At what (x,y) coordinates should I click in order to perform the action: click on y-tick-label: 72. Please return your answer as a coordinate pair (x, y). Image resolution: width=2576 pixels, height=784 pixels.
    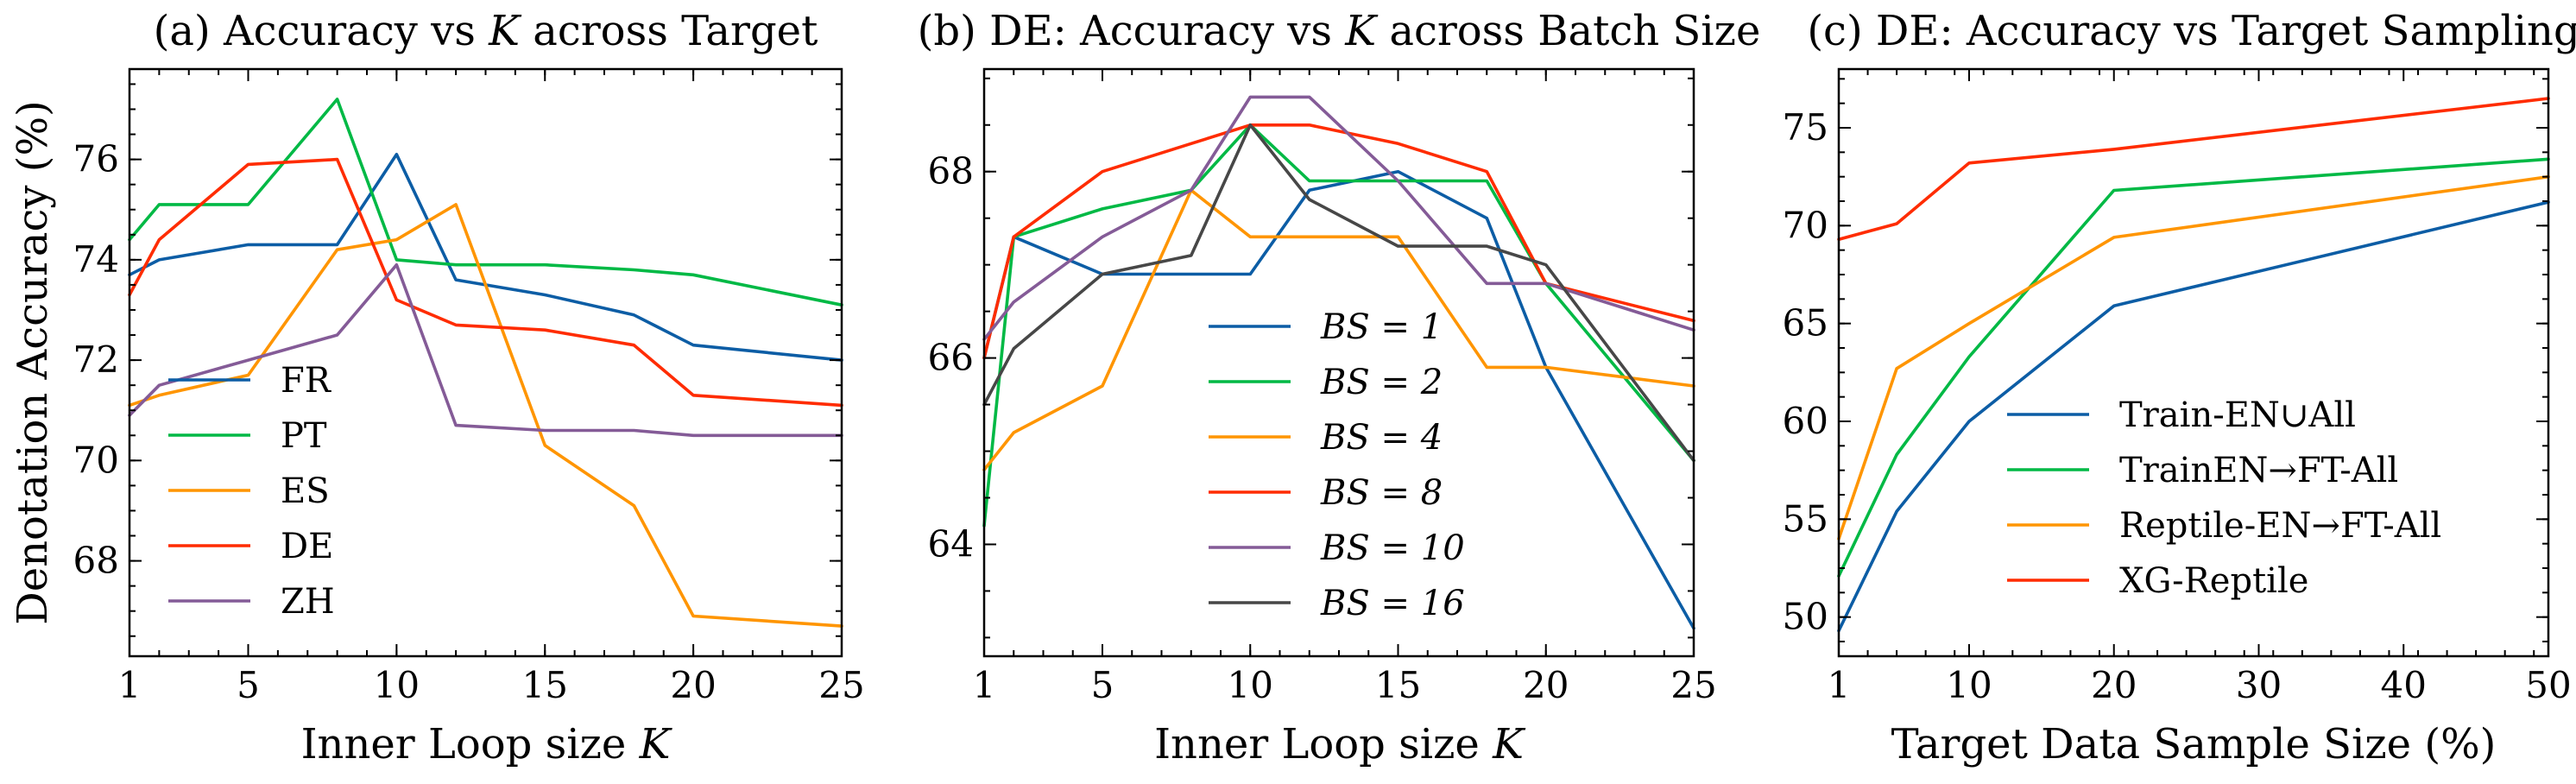
    Looking at the image, I should click on (96, 359).